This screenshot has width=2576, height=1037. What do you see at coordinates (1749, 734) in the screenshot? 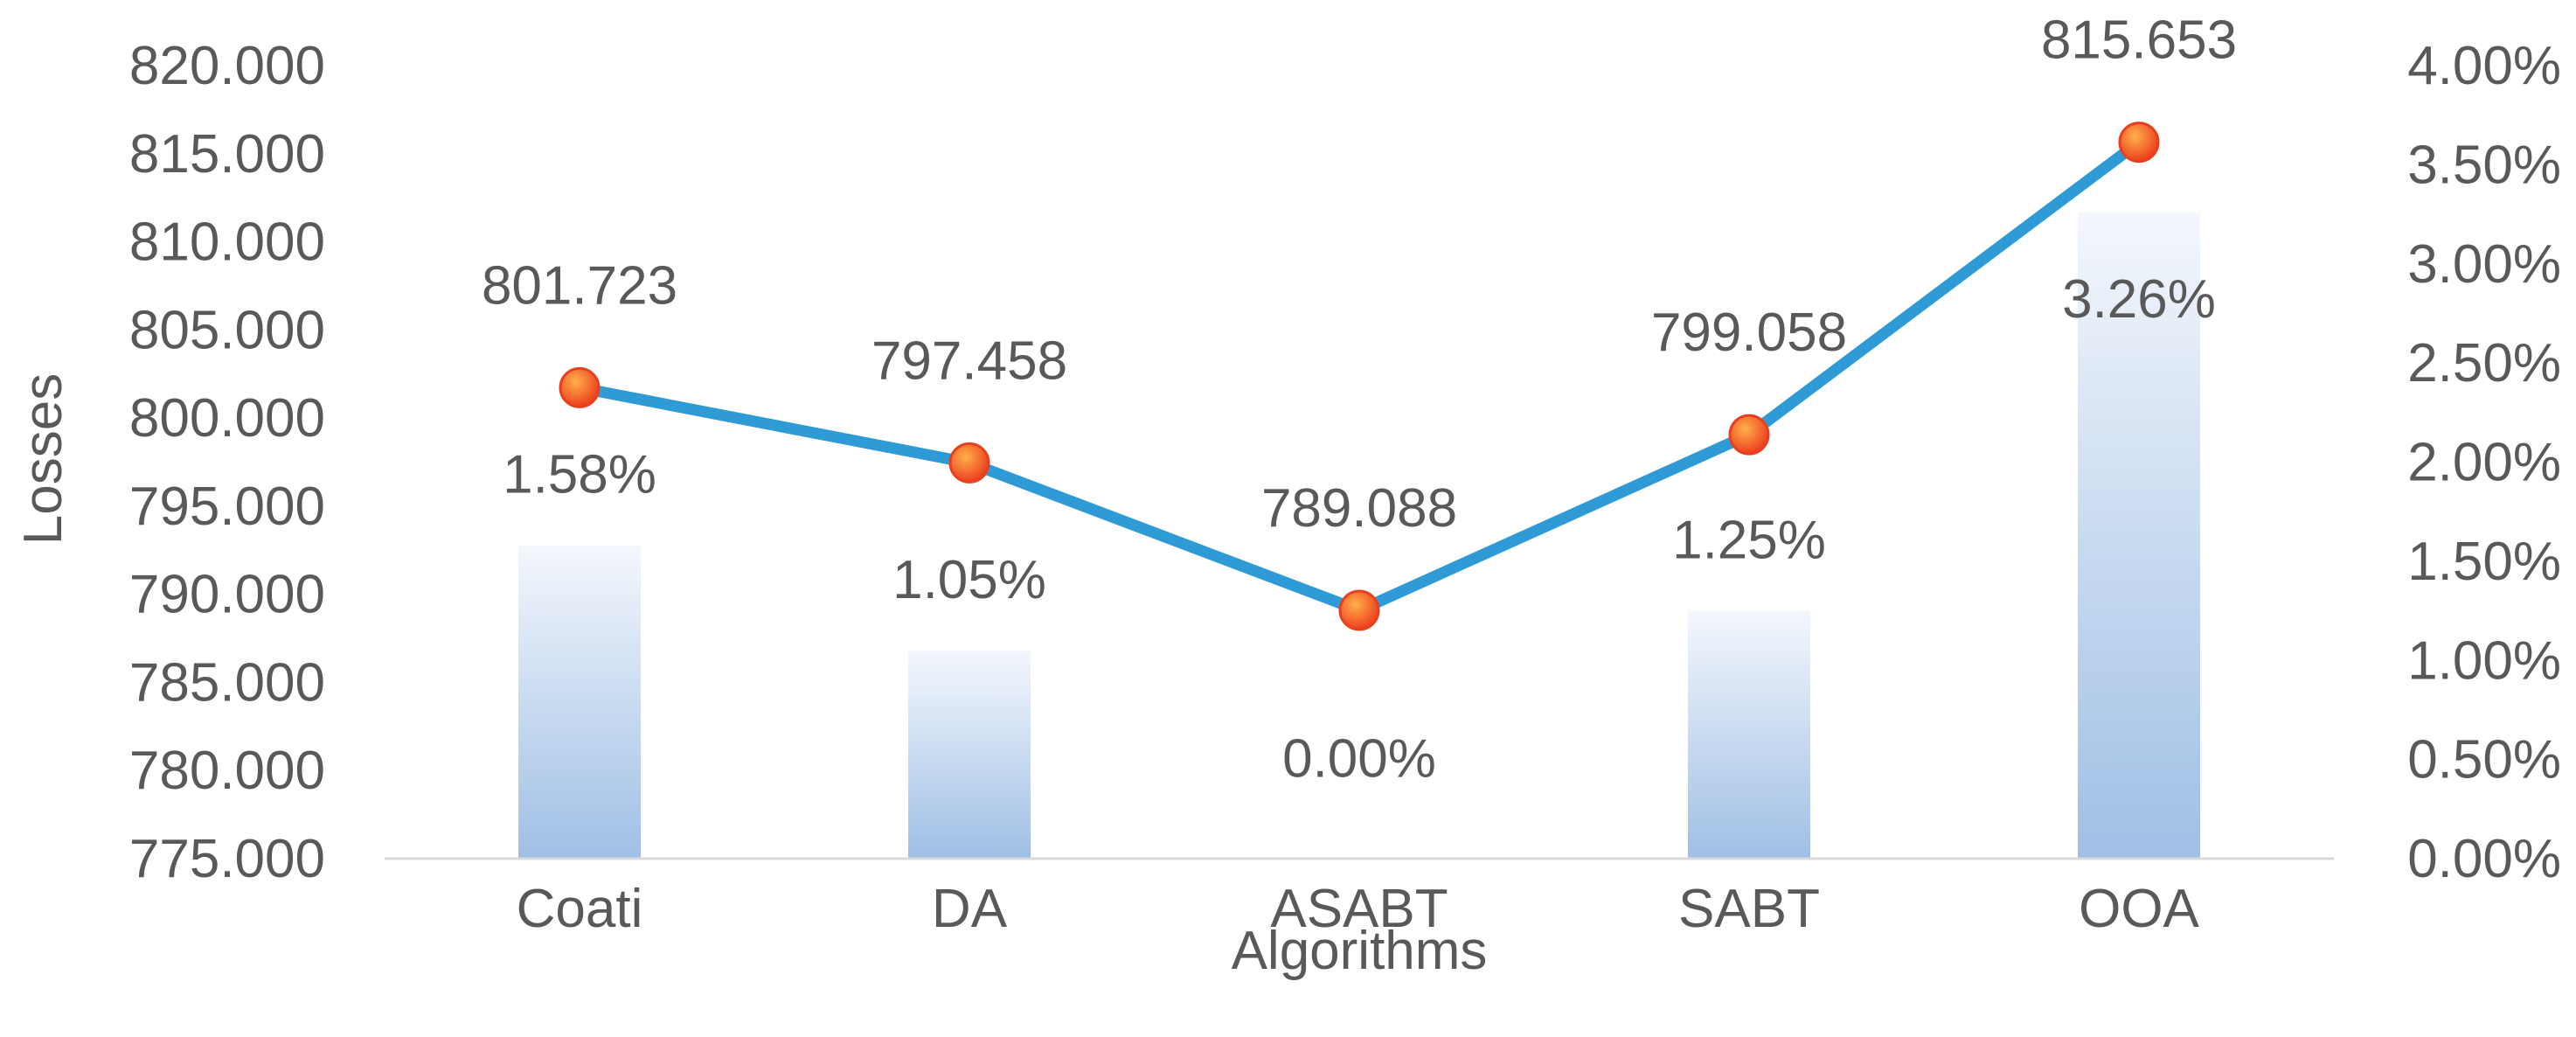
I see `bar-sabt` at bounding box center [1749, 734].